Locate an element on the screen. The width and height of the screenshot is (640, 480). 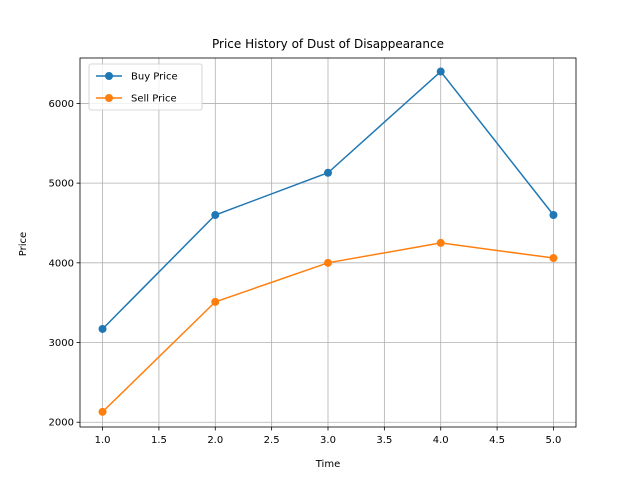
y-tick-label: 5000 is located at coordinates (61, 184).